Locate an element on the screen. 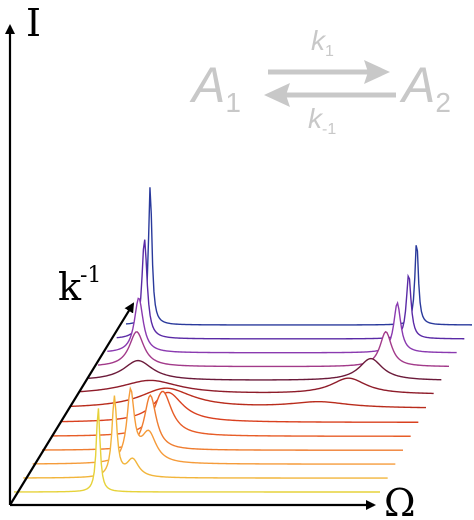  backward-rate-constant: k-1 is located at coordinates (322, 120).